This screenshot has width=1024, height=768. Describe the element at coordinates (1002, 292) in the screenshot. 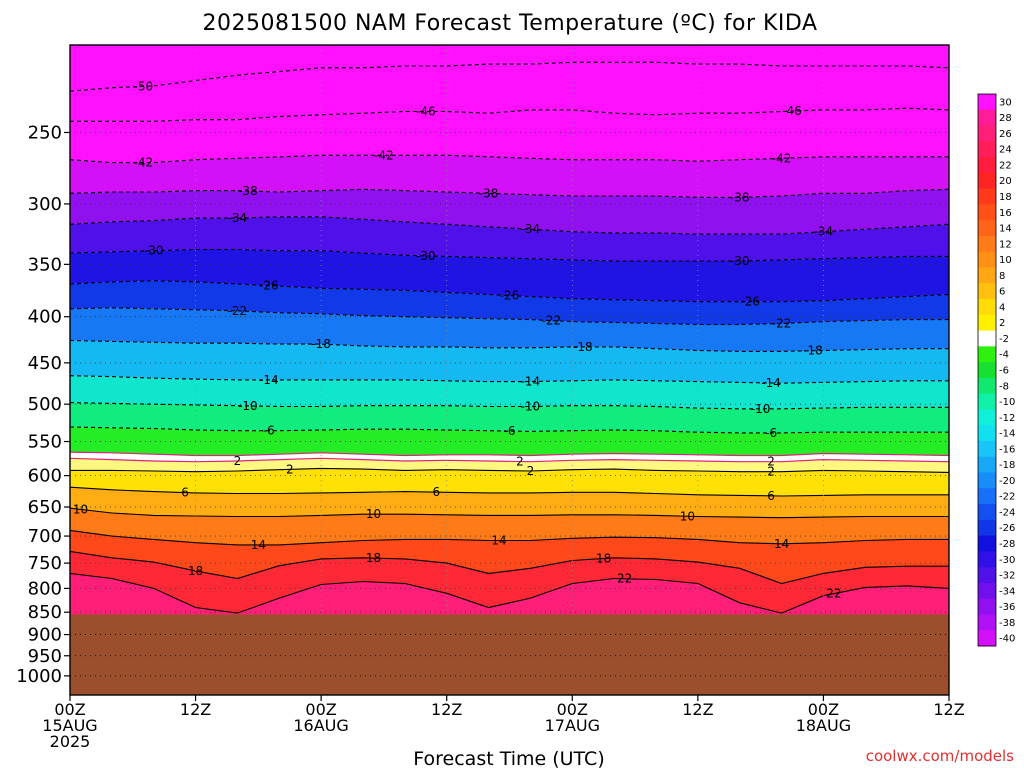

I see `colorbar-tick-label: 6` at that location.